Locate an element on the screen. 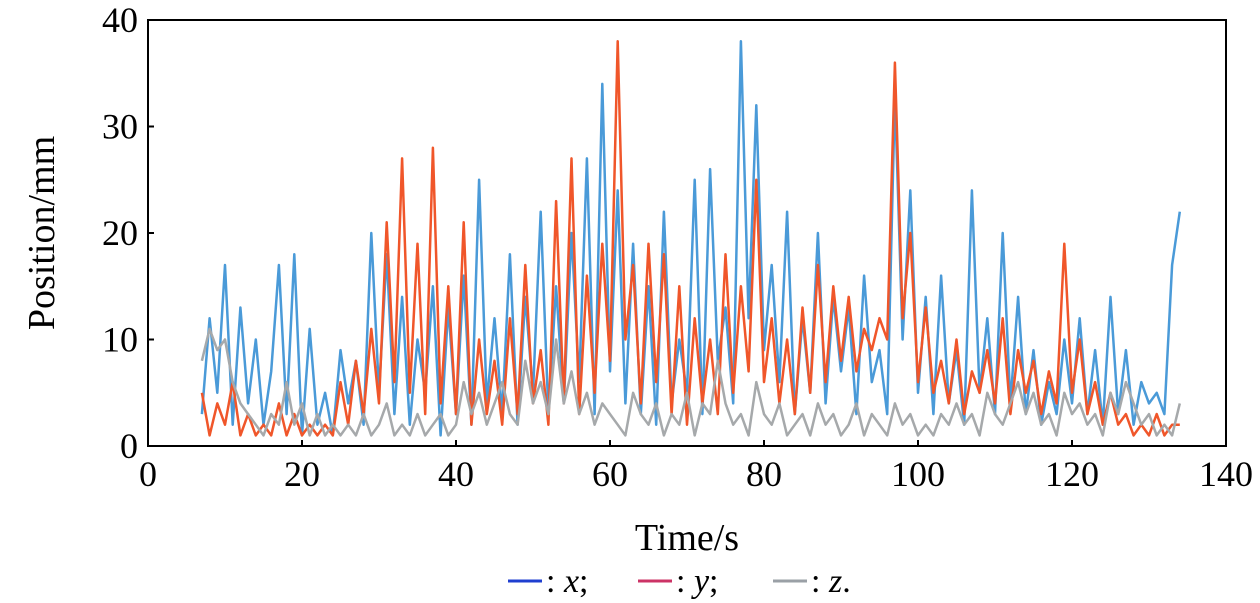  y-axis-title: Position/mm is located at coordinates (42, 233).